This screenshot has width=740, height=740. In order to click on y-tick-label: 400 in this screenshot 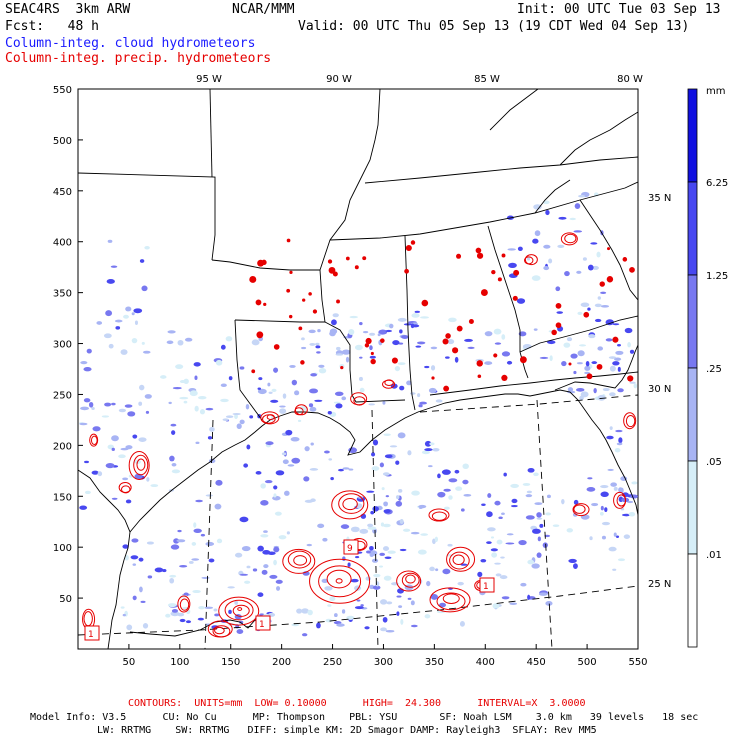, I will do `click(62, 243)`.